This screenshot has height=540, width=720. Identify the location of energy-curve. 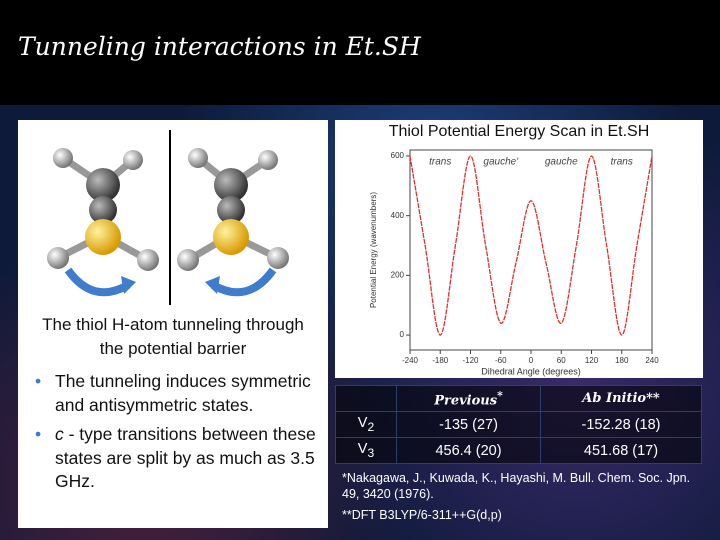
(531, 245).